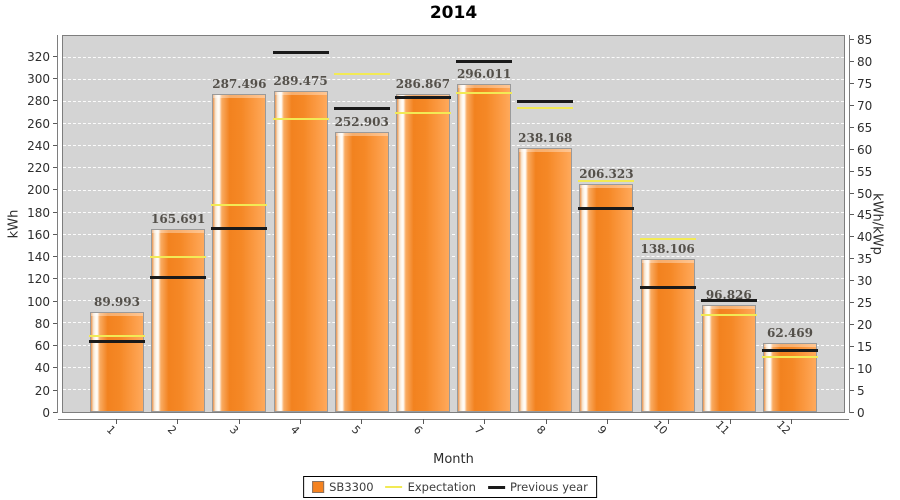 This screenshot has height=500, width=900. Describe the element at coordinates (877, 224) in the screenshot. I see `y-axis-right-title: kWh/kWp` at that location.